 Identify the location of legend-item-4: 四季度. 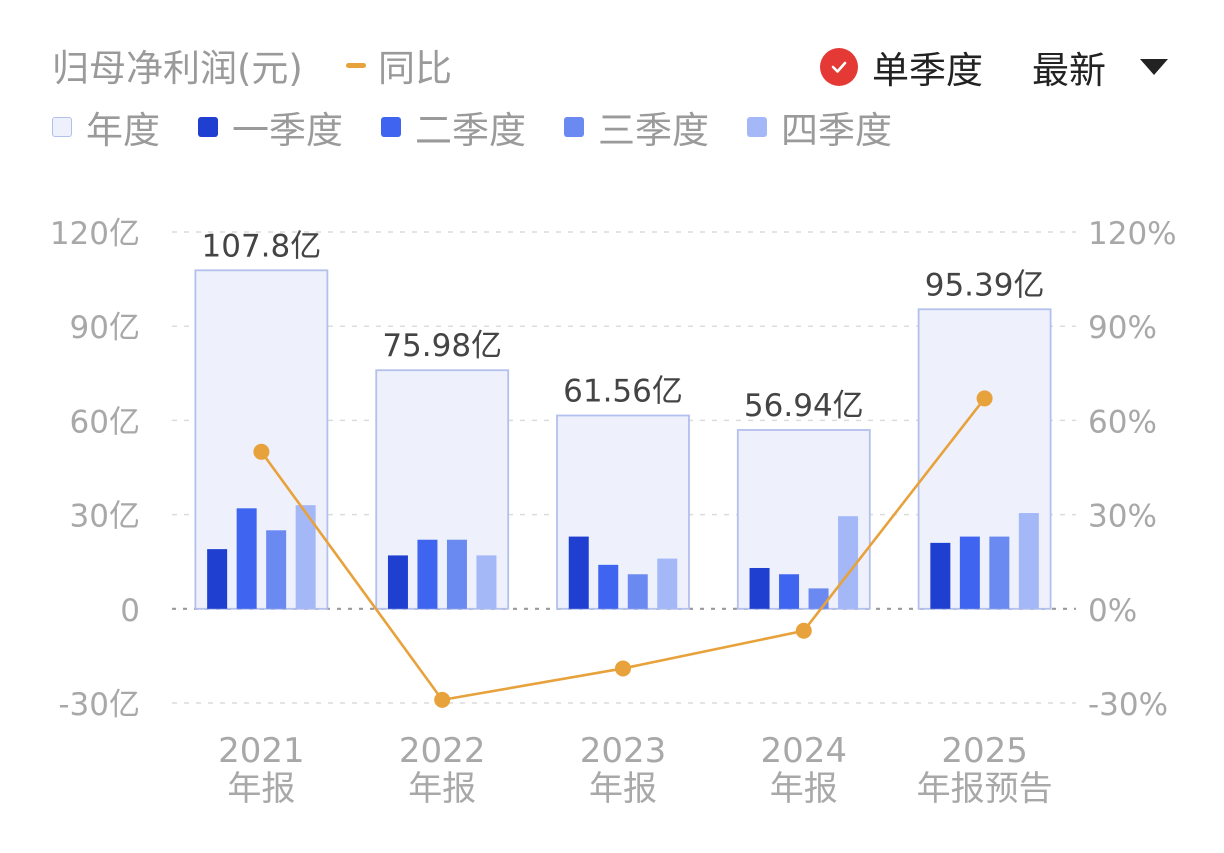
(819, 127).